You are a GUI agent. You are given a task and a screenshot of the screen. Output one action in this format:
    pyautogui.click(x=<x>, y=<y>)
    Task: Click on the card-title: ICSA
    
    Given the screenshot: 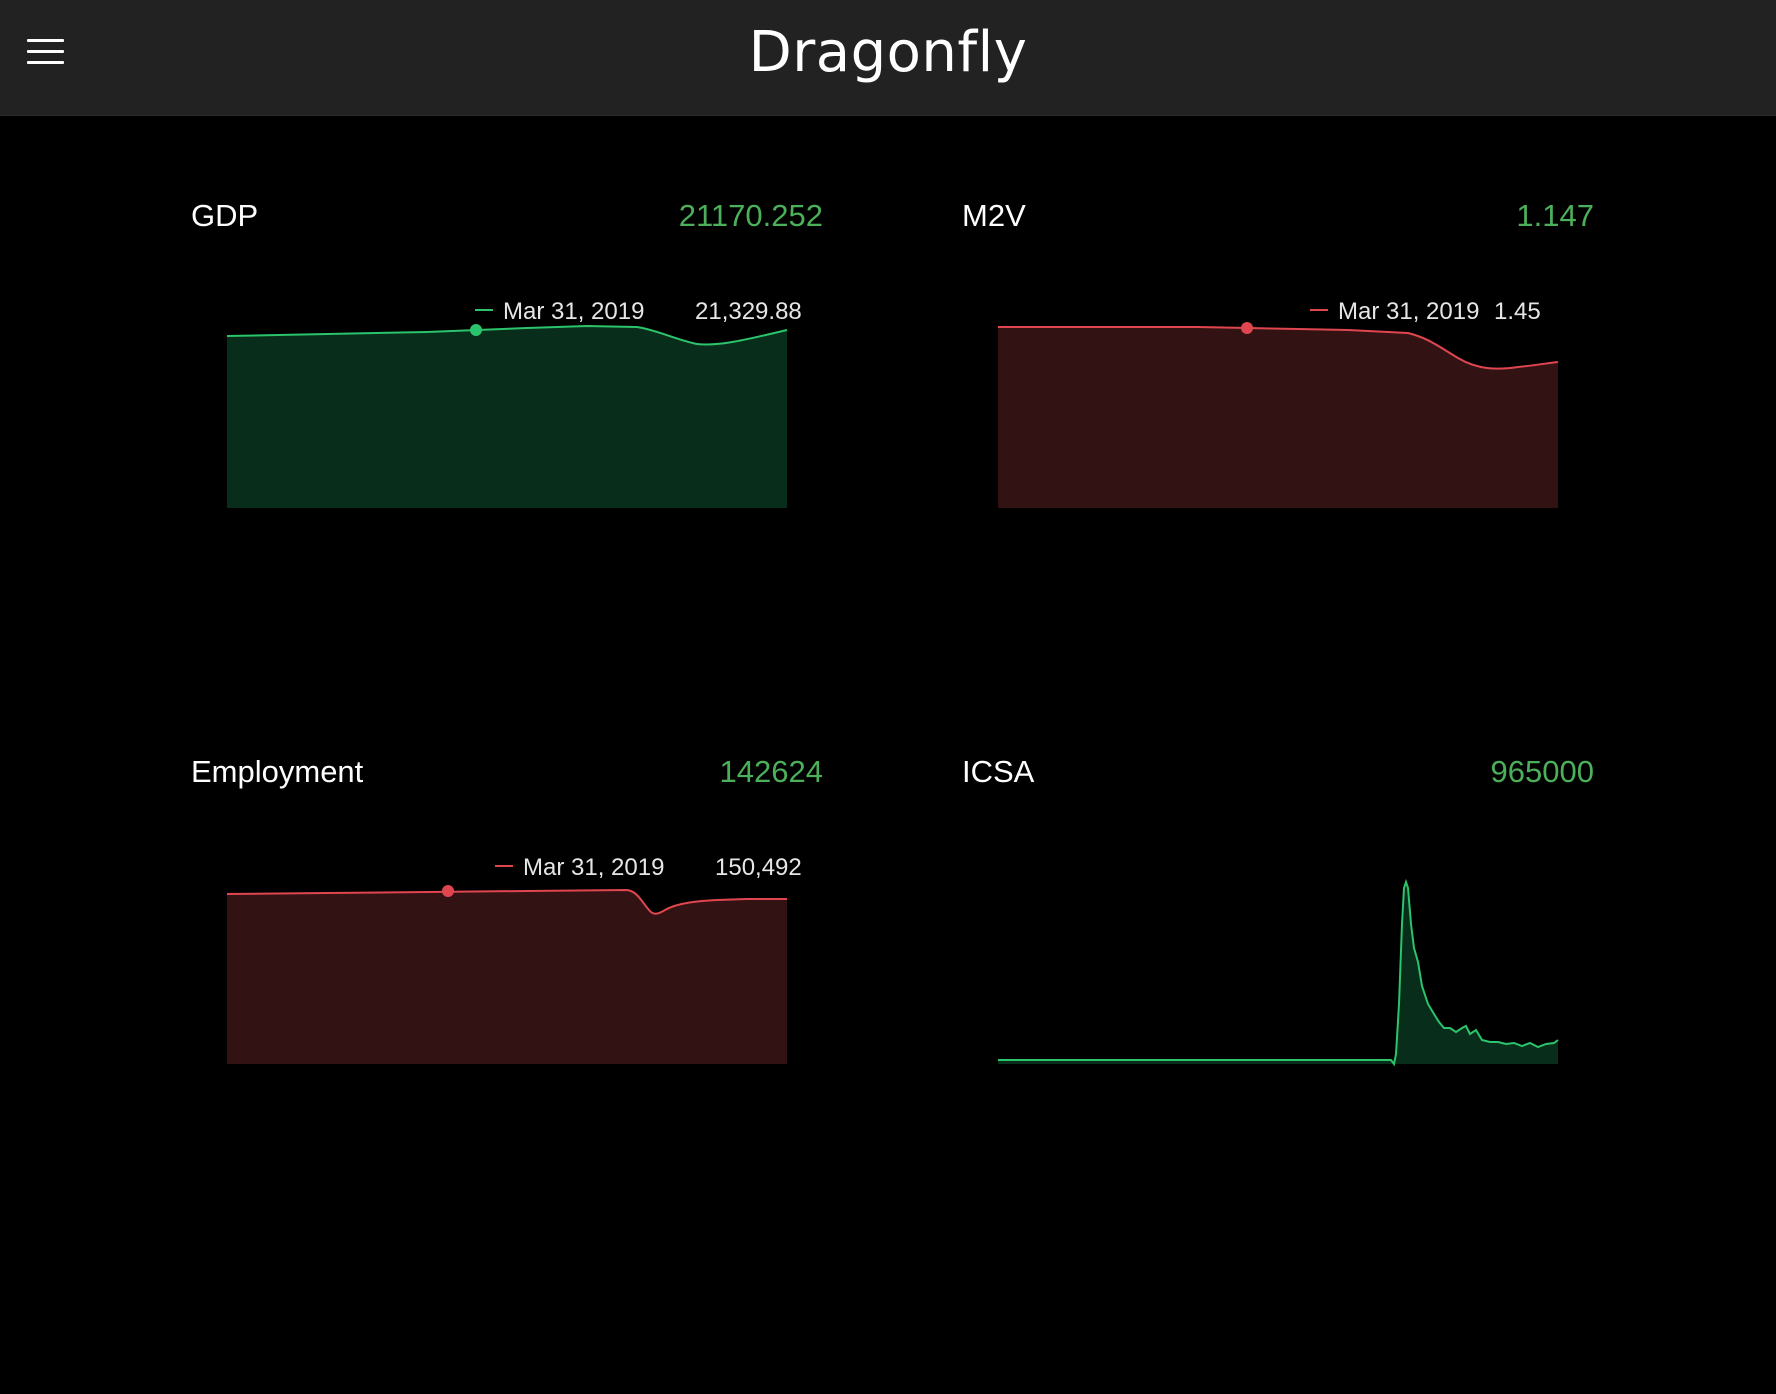 What is the action you would take?
    pyautogui.click(x=998, y=771)
    